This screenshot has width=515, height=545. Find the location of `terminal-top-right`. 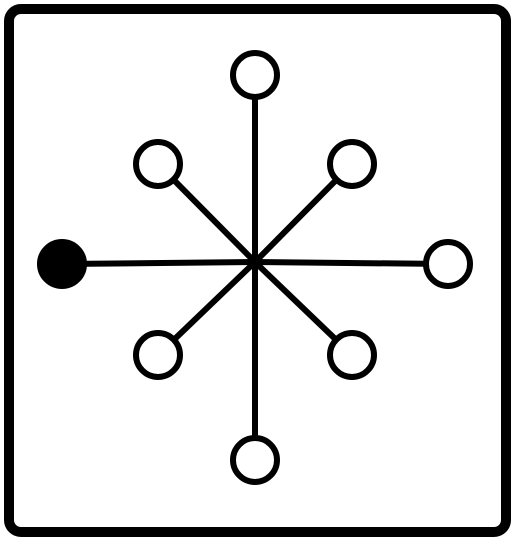

terminal-top-right is located at coordinates (352, 164).